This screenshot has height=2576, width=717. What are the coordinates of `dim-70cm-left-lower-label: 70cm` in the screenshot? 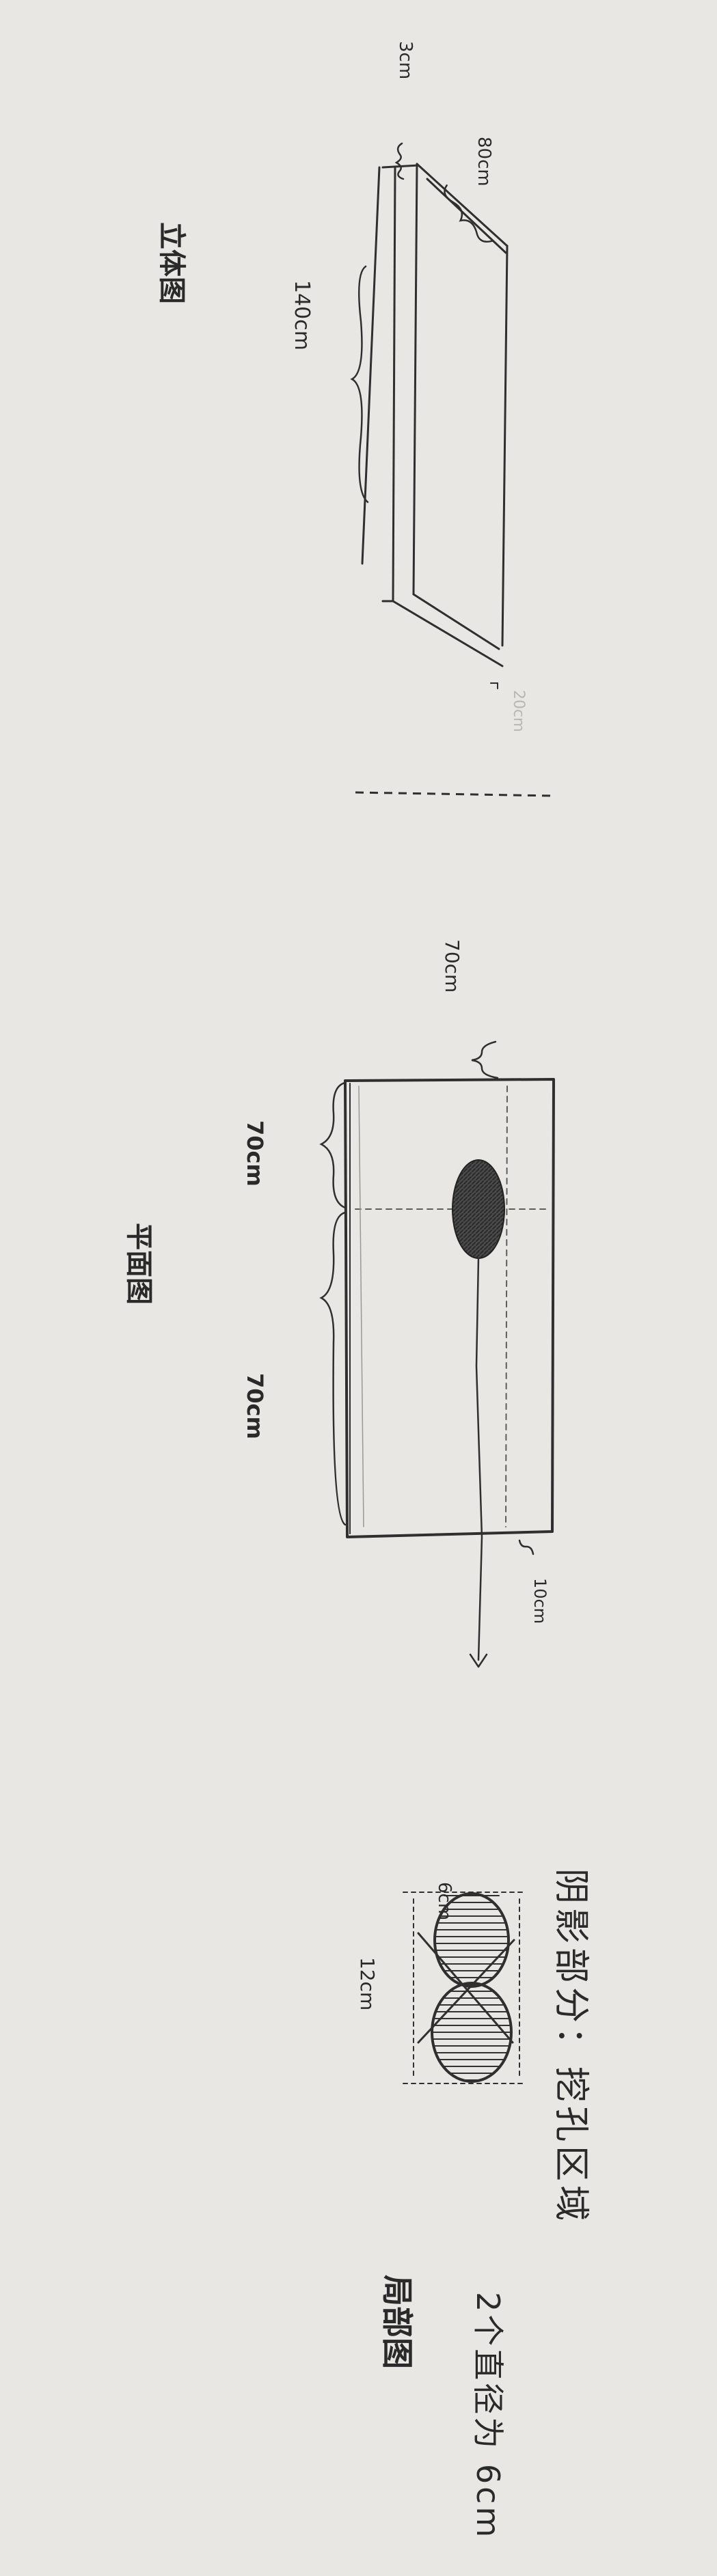 It's located at (255, 1406).